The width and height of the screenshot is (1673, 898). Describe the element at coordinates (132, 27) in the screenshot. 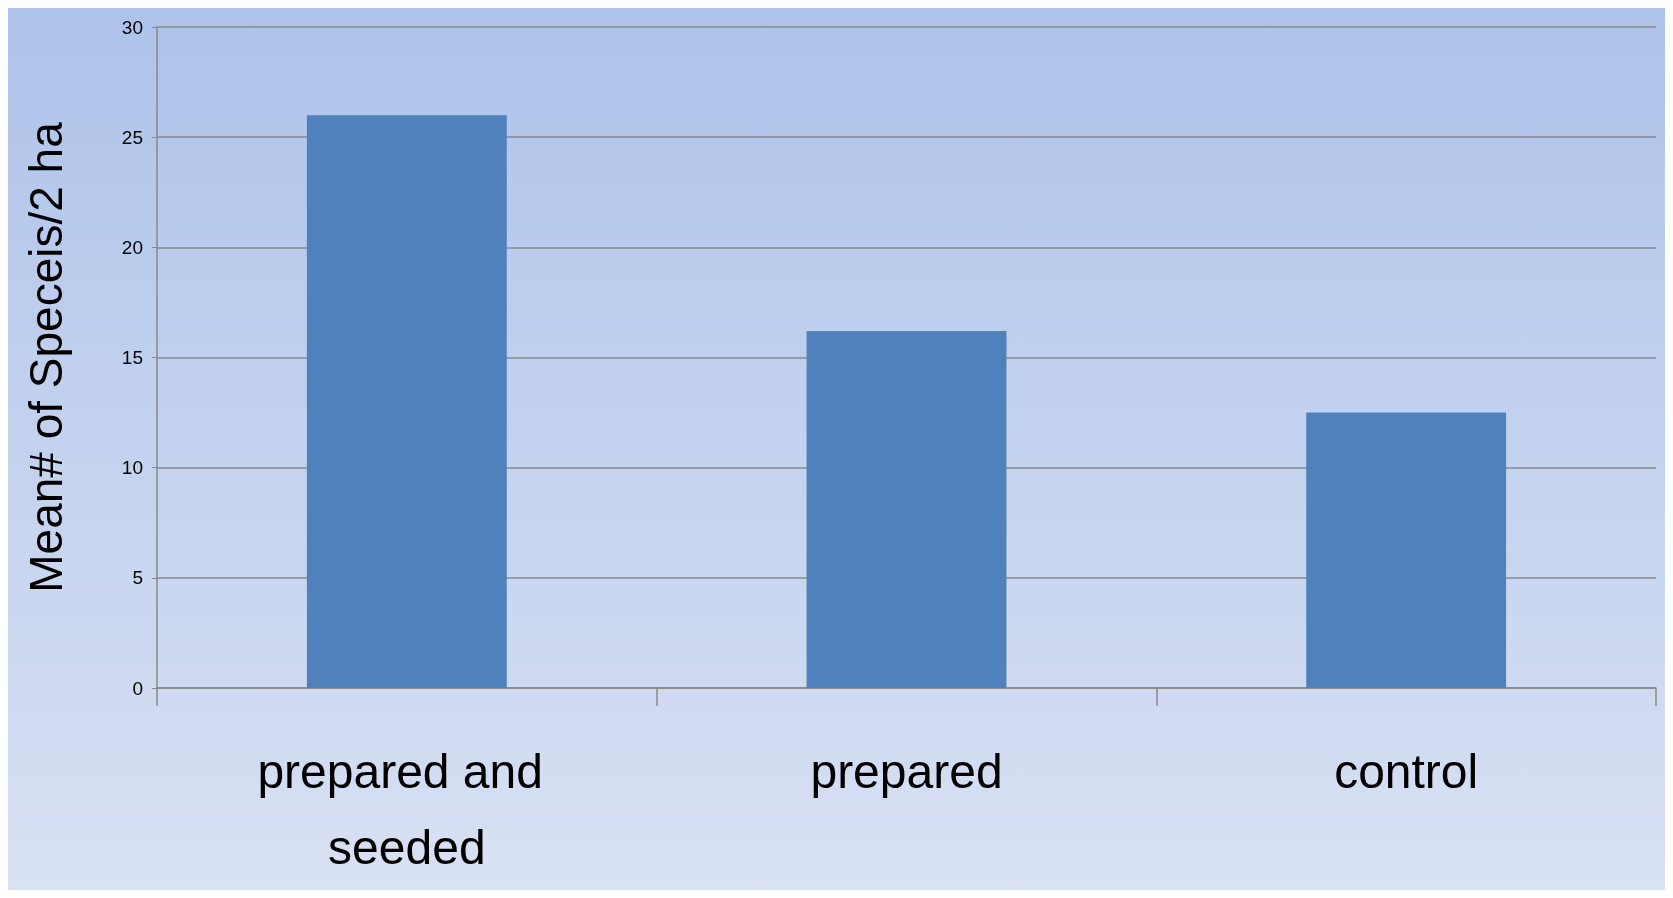

I see `y-tick-label: 30` at that location.